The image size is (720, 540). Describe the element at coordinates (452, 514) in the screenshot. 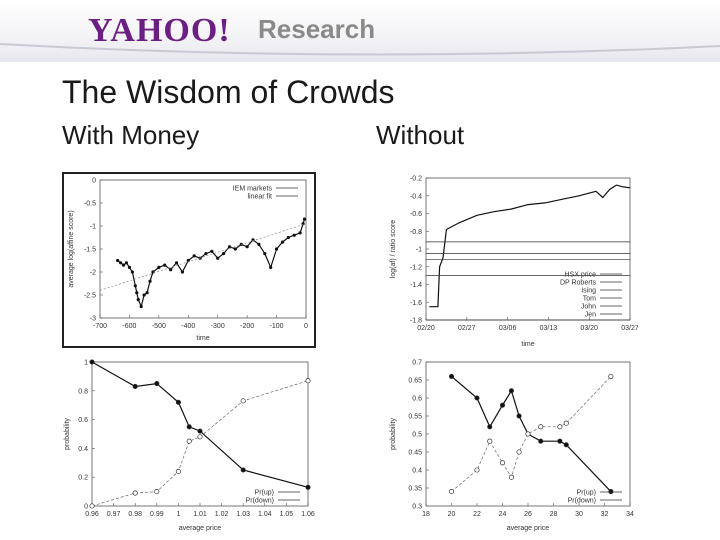

I see `x-tick-label: 20` at that location.